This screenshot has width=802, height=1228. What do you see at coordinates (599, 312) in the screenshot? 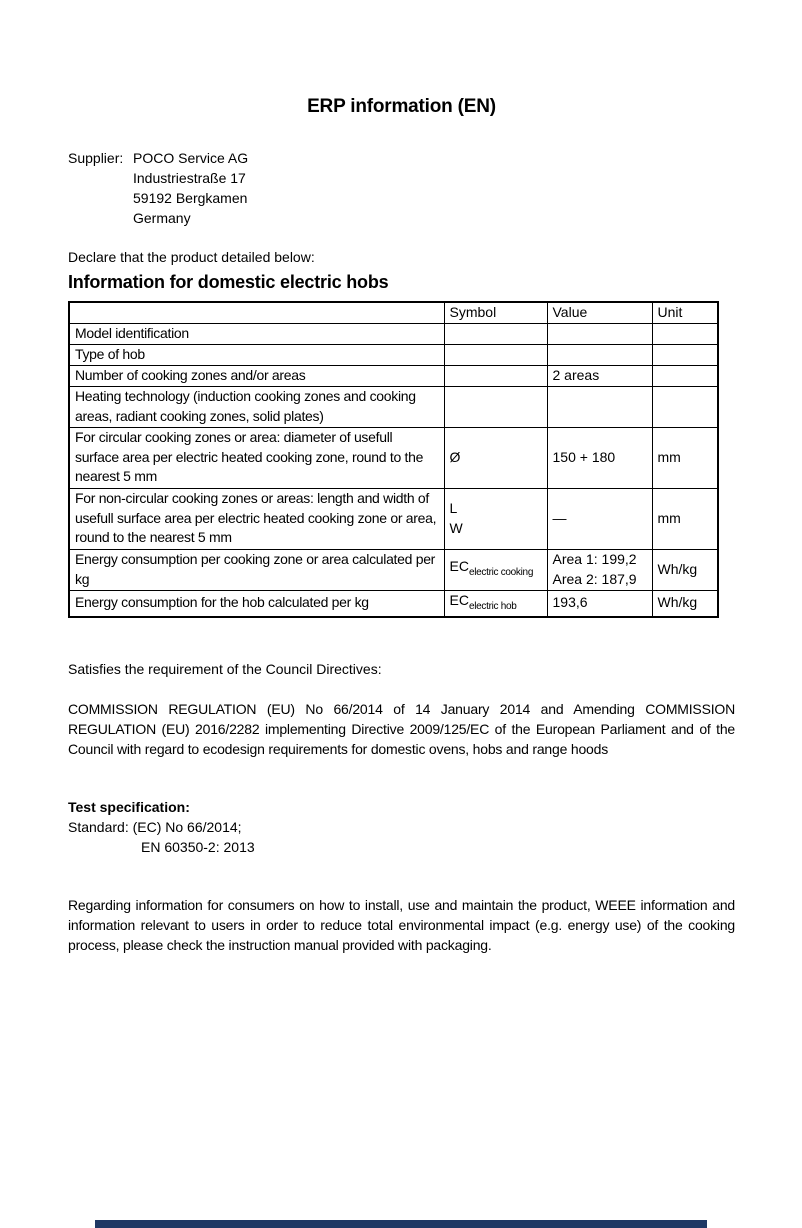
I see `header-value: Value` at bounding box center [599, 312].